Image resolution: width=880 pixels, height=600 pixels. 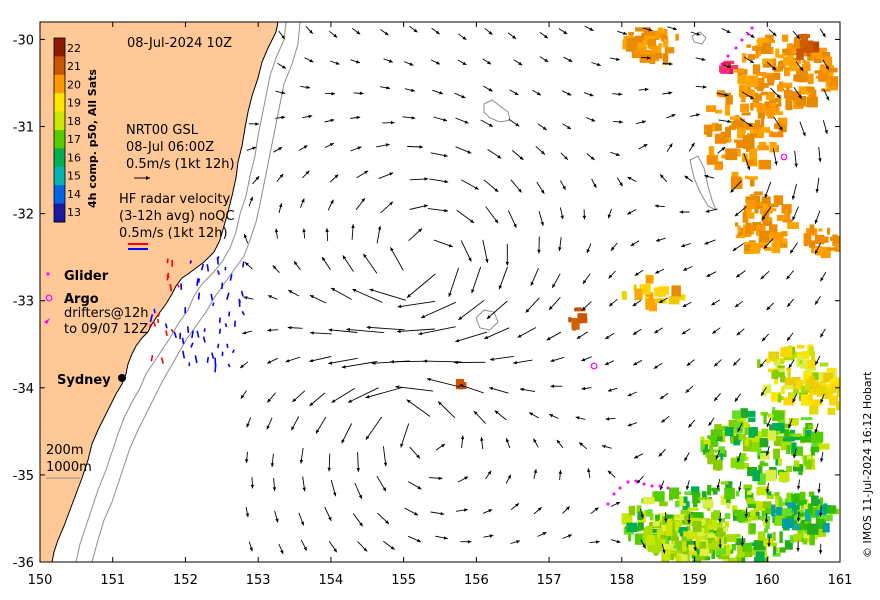 What do you see at coordinates (69, 467) in the screenshot?
I see `isobath-1000m-label: 1000m` at bounding box center [69, 467].